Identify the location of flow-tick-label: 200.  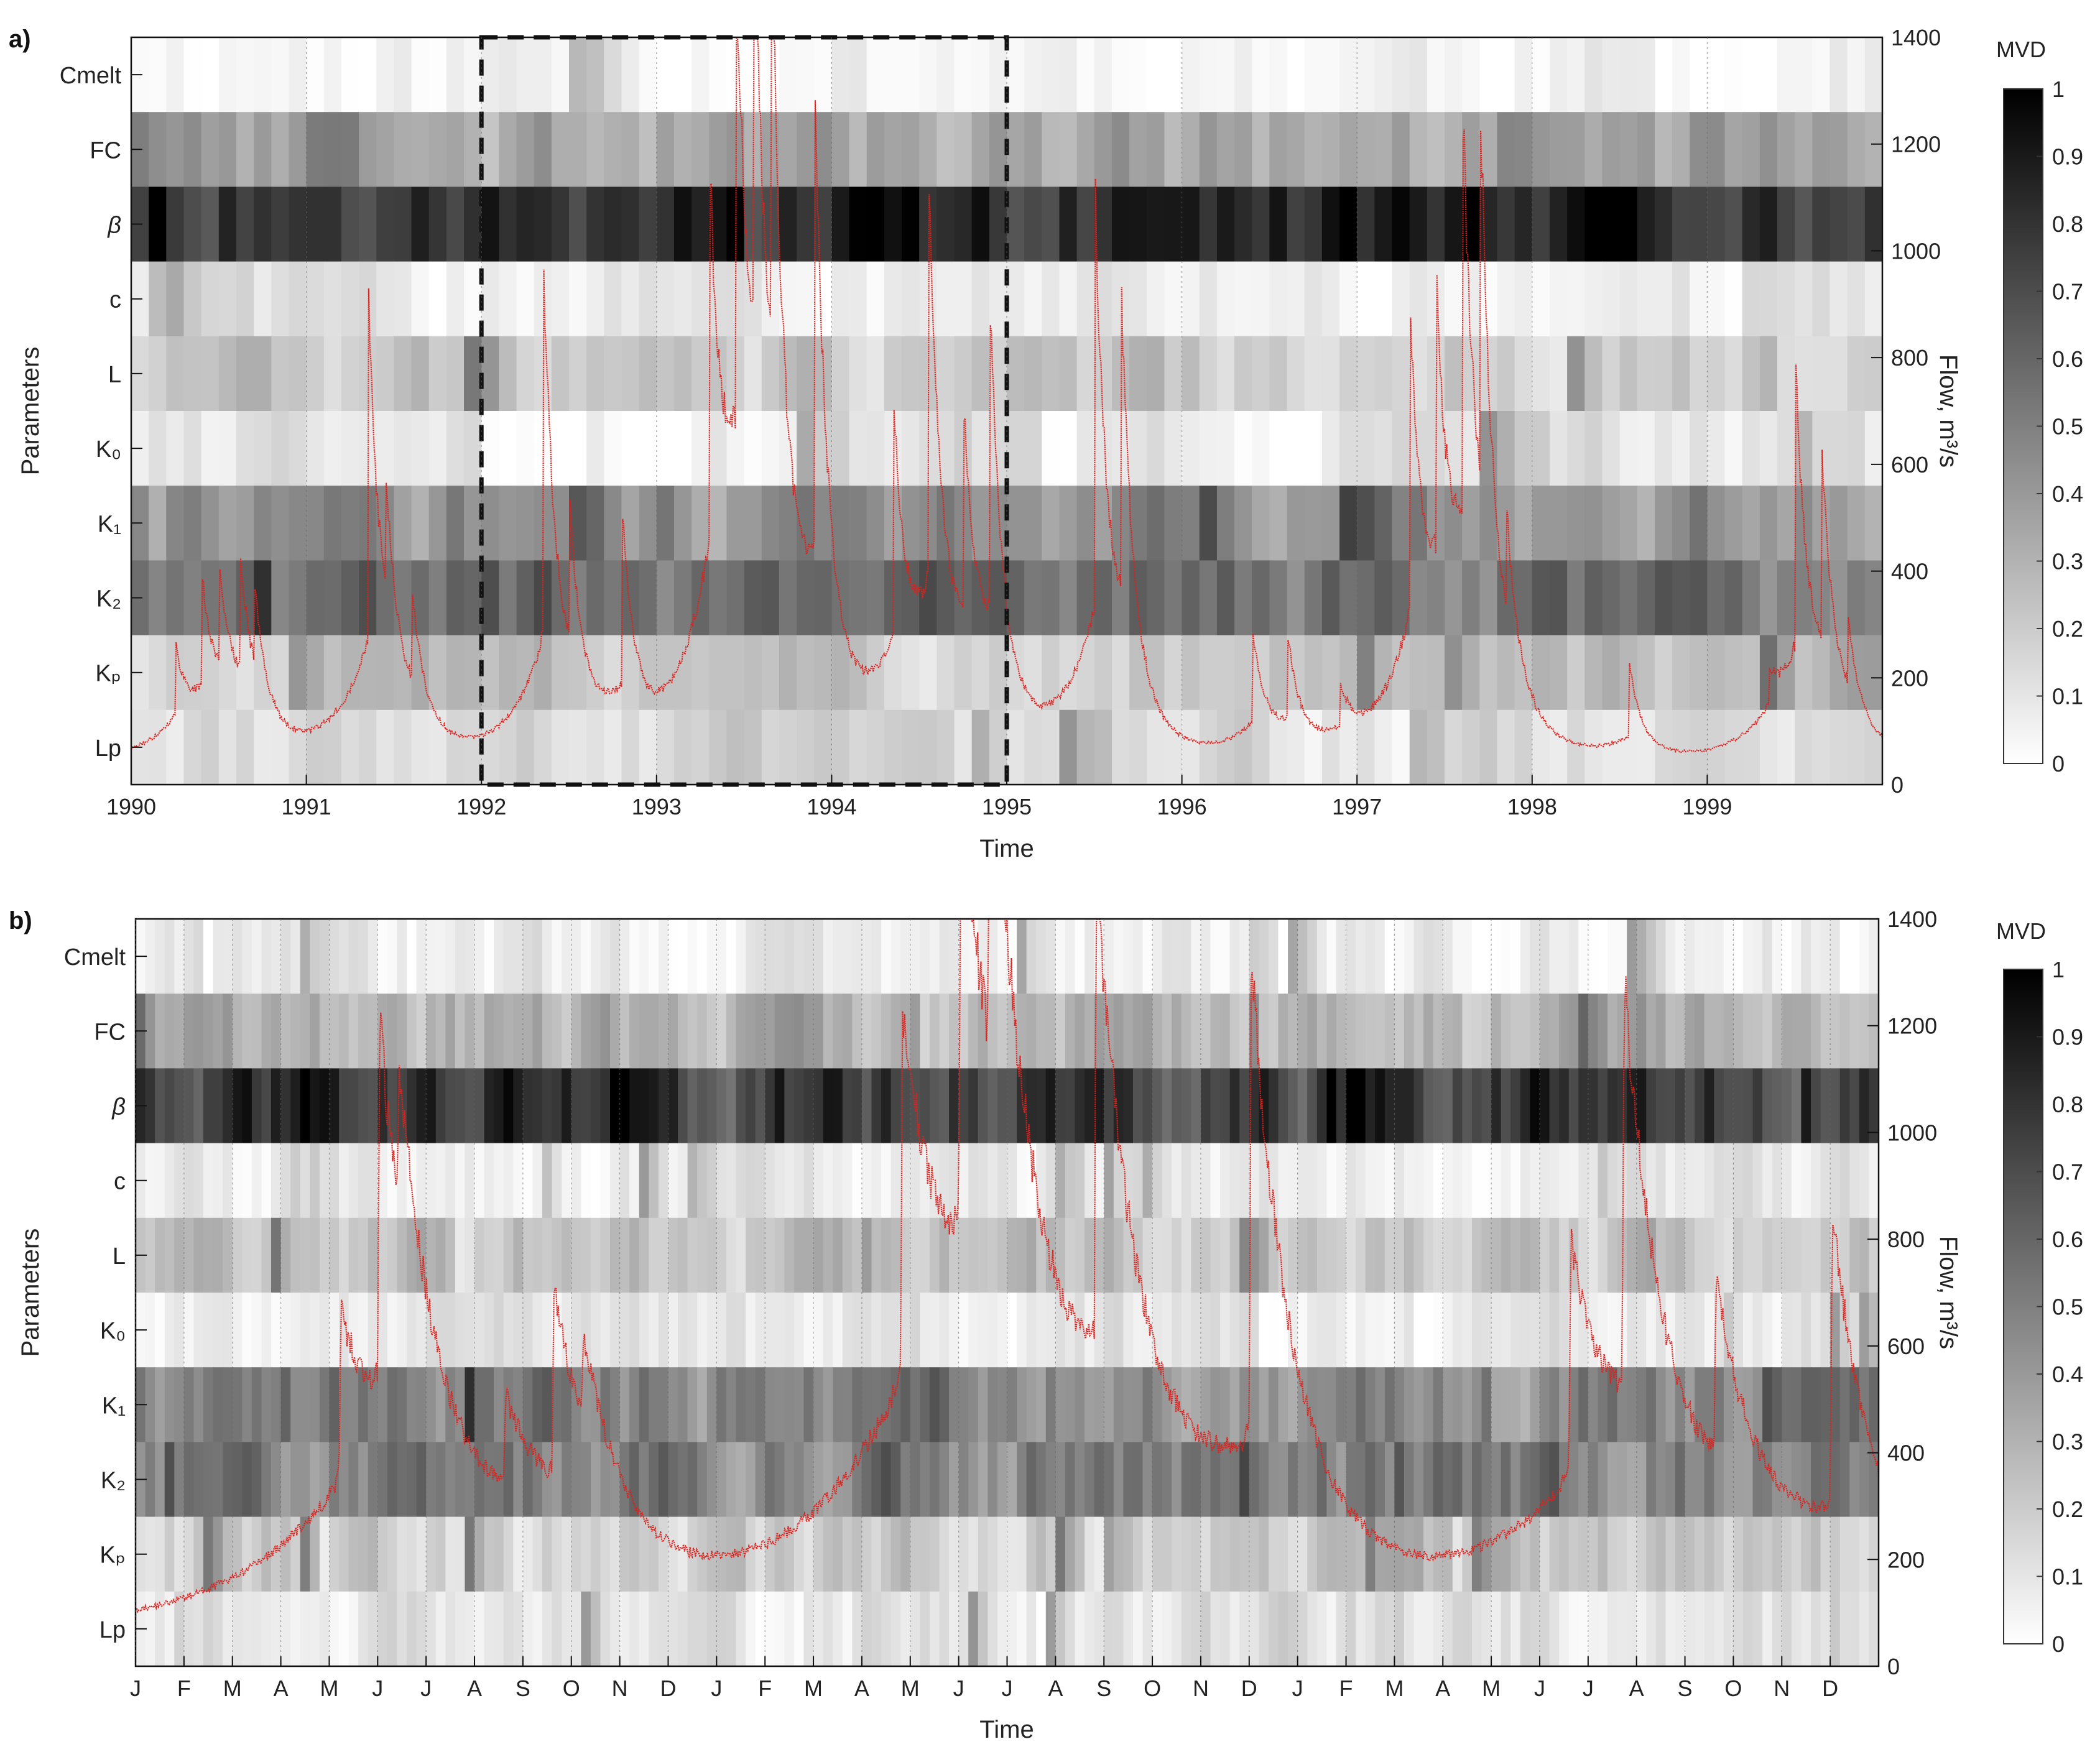
(1910, 678).